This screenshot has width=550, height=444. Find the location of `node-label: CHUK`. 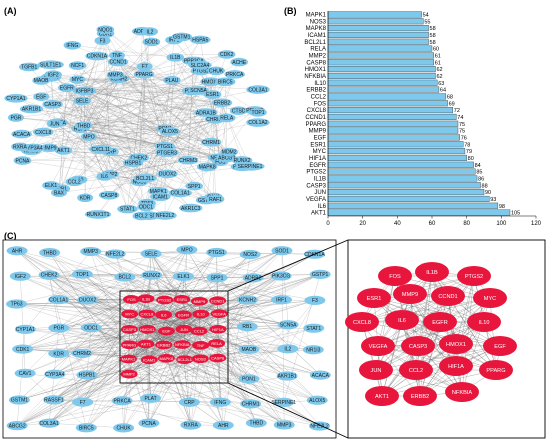

node-label: CHUK is located at coordinates (124, 429).